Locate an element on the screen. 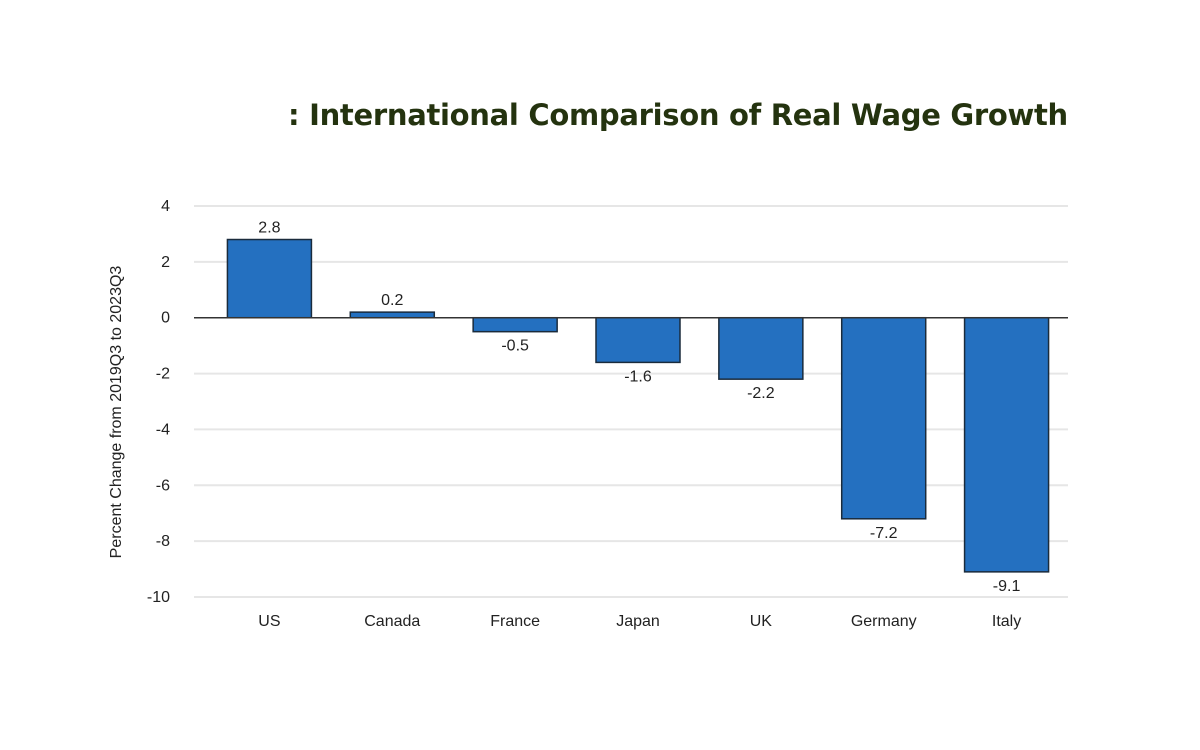  x-tick-label: UK is located at coordinates (761, 621).